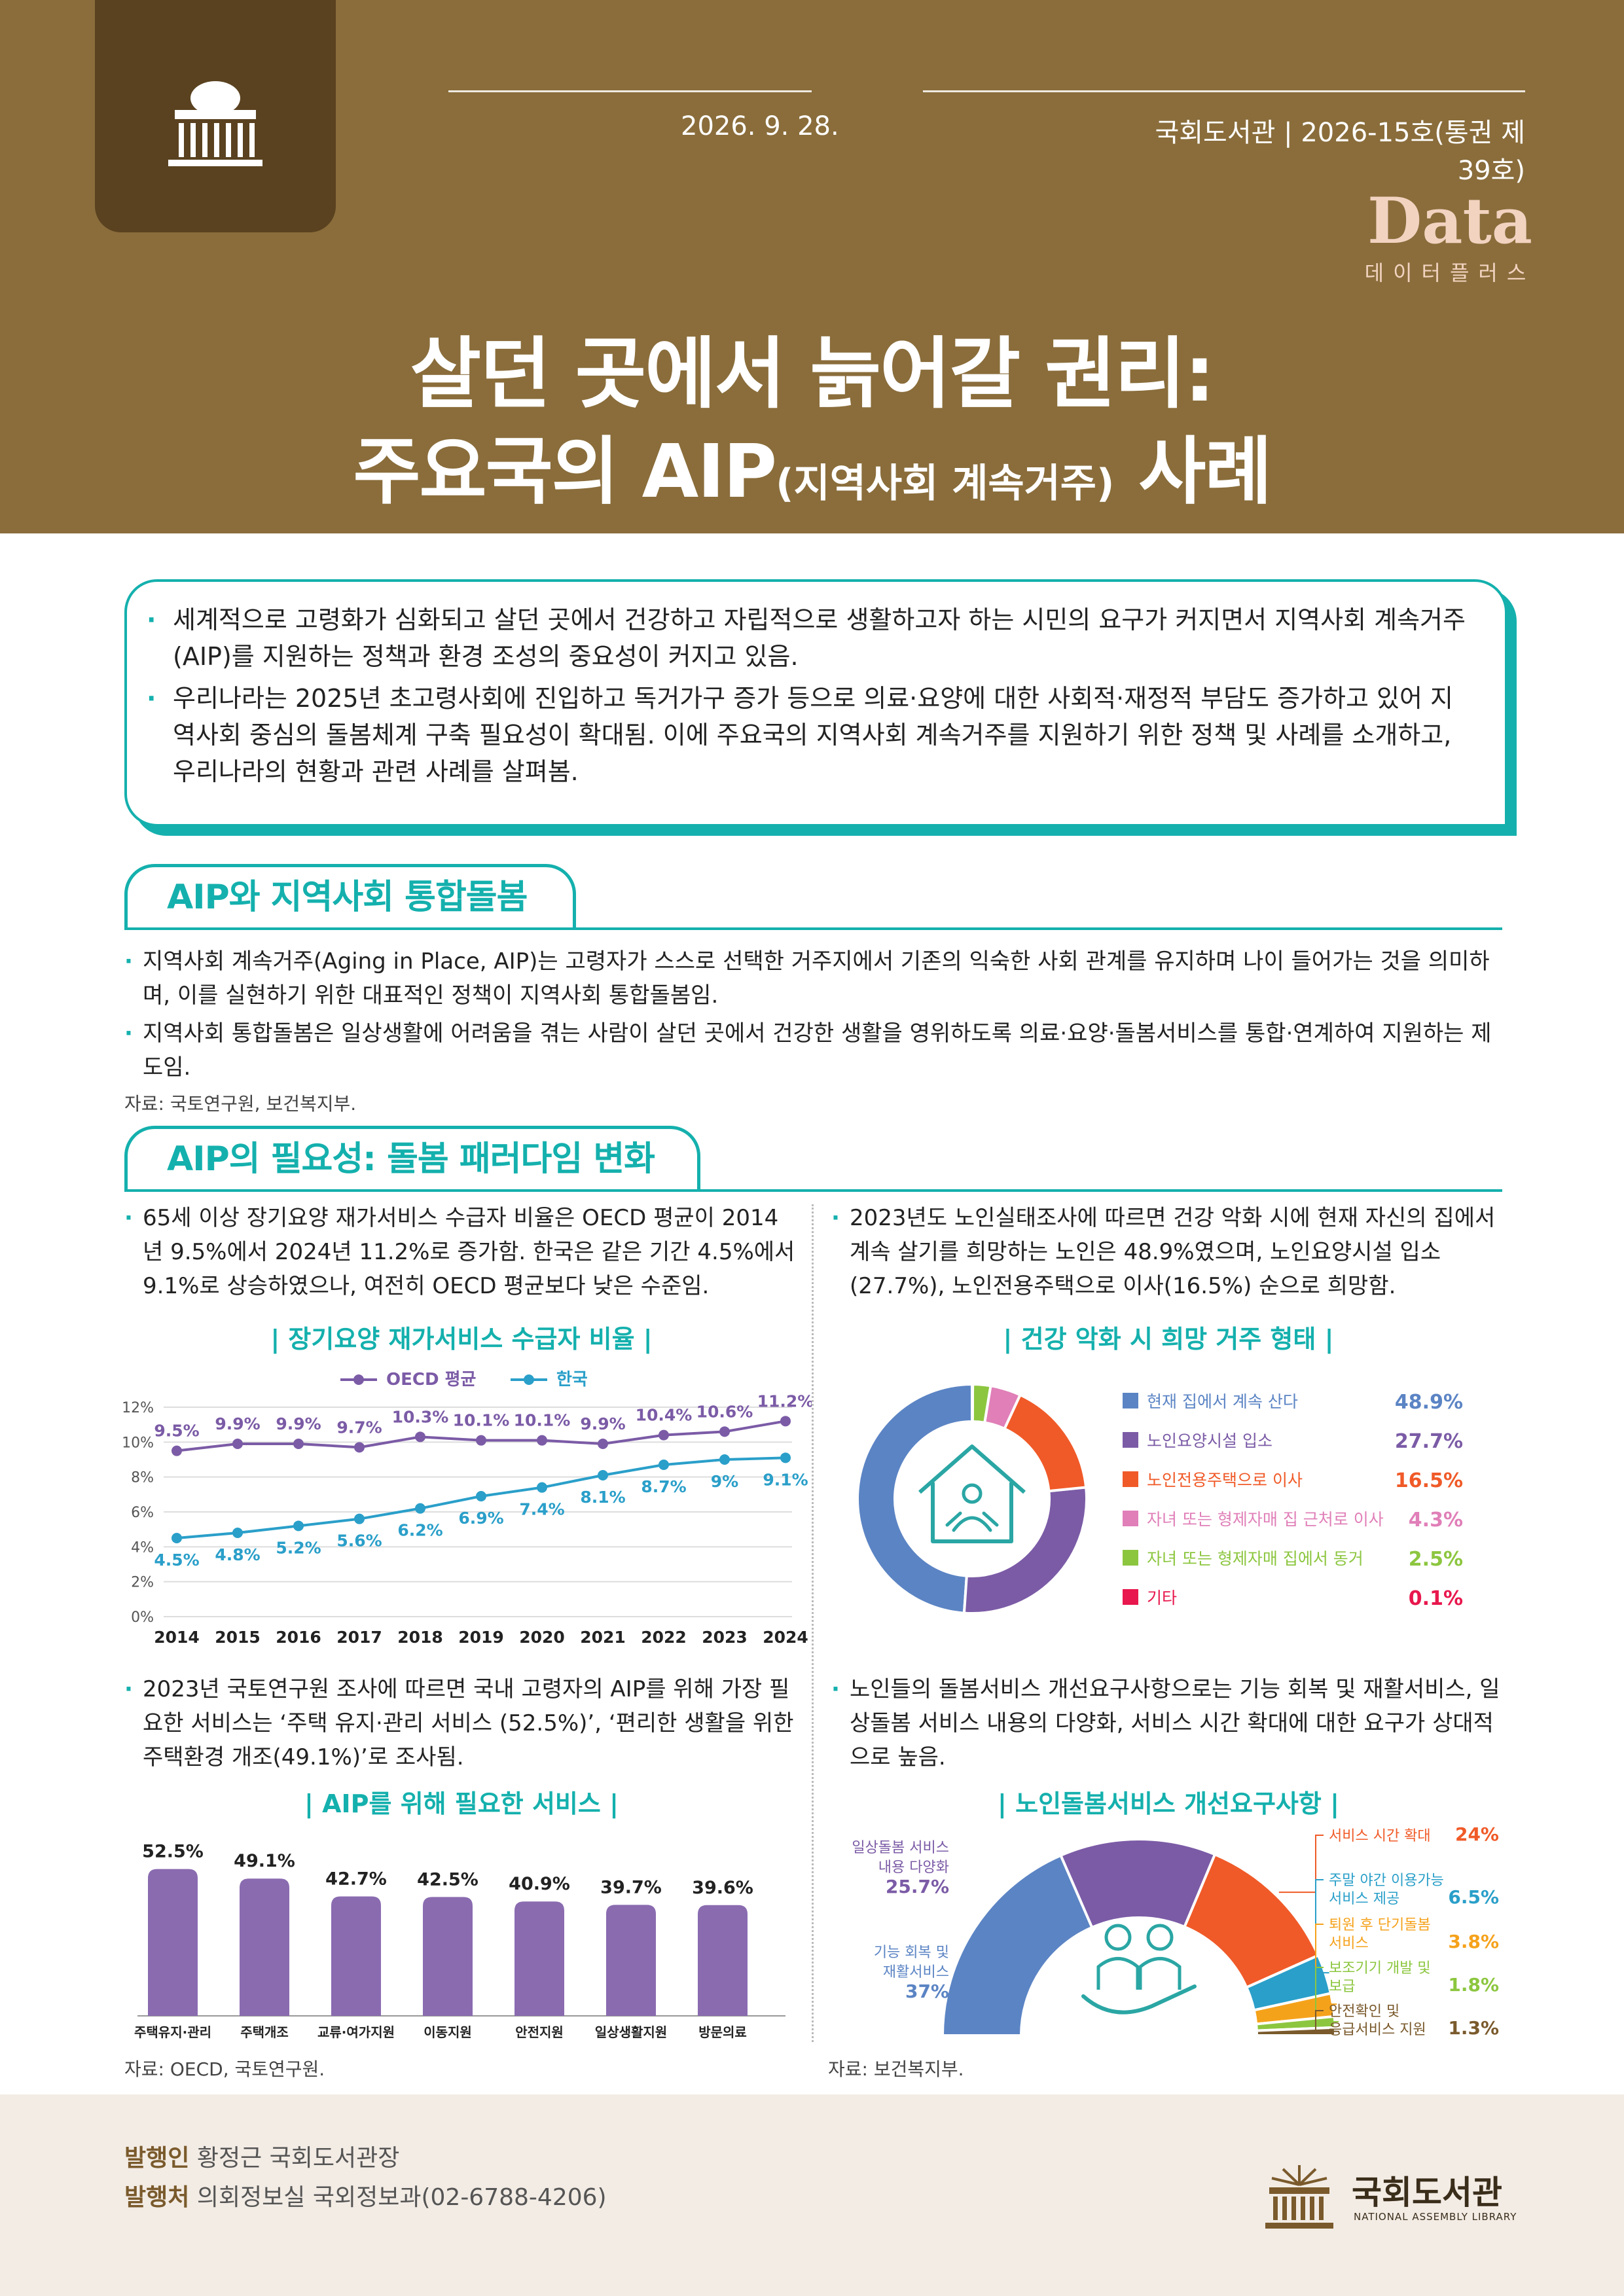  What do you see at coordinates (1436, 1598) in the screenshot?
I see `legend-value: 0.1%` at bounding box center [1436, 1598].